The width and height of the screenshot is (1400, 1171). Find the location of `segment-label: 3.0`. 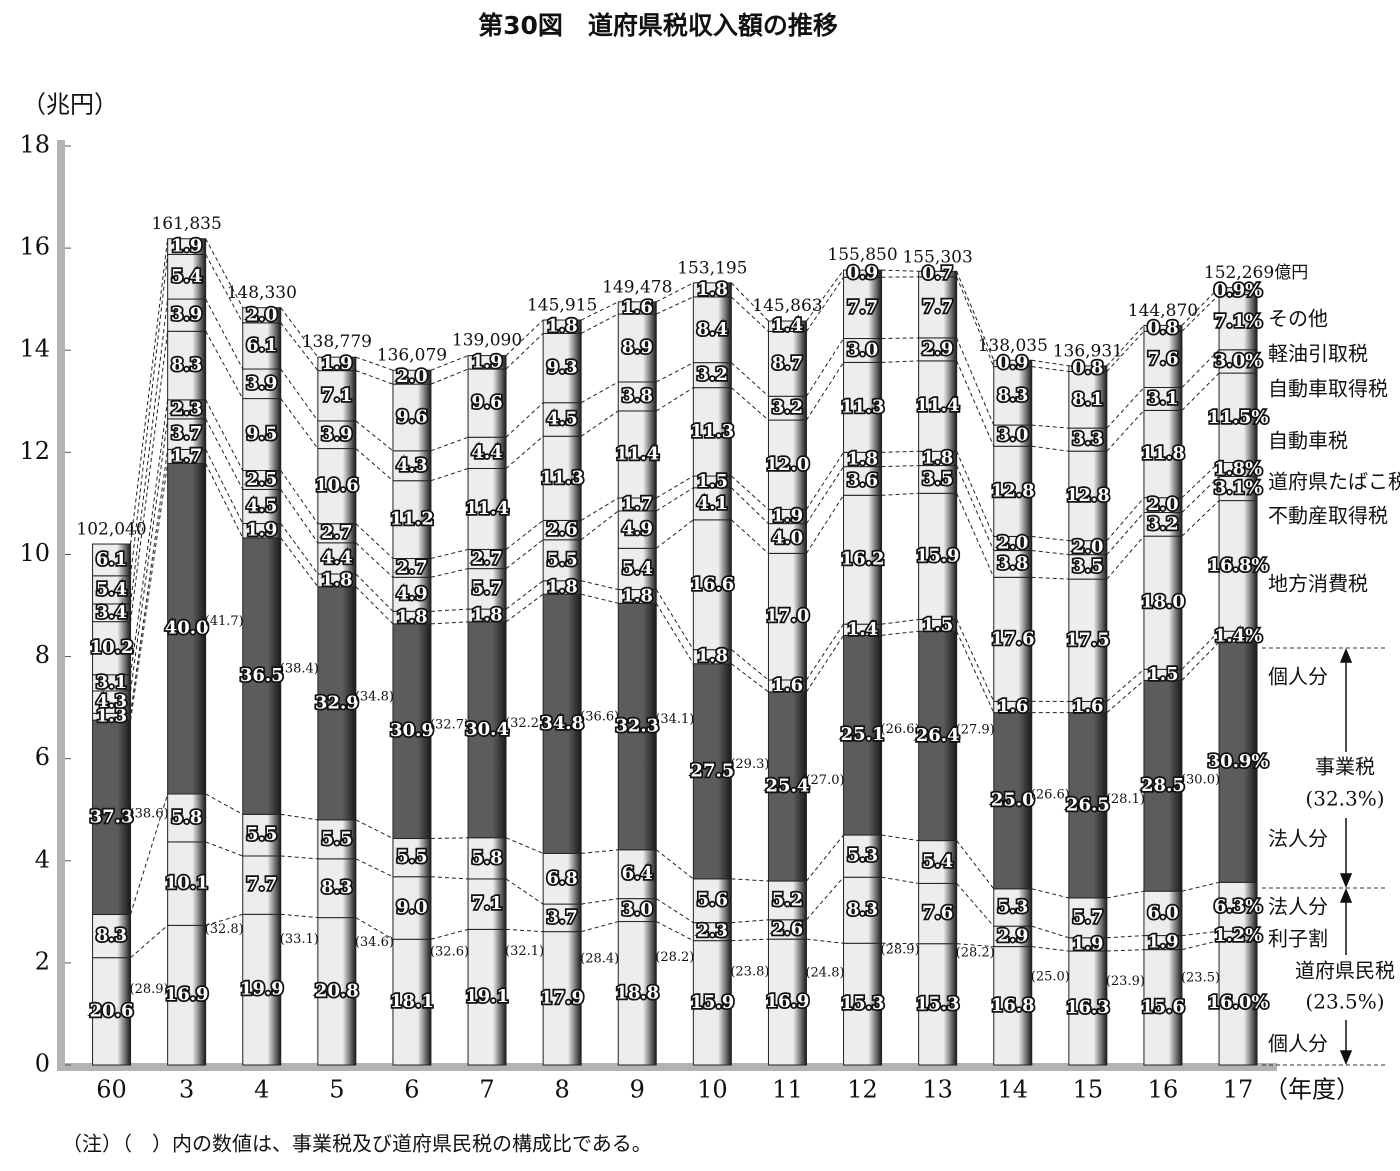

segment-label: 3.0 is located at coordinates (1012, 435).